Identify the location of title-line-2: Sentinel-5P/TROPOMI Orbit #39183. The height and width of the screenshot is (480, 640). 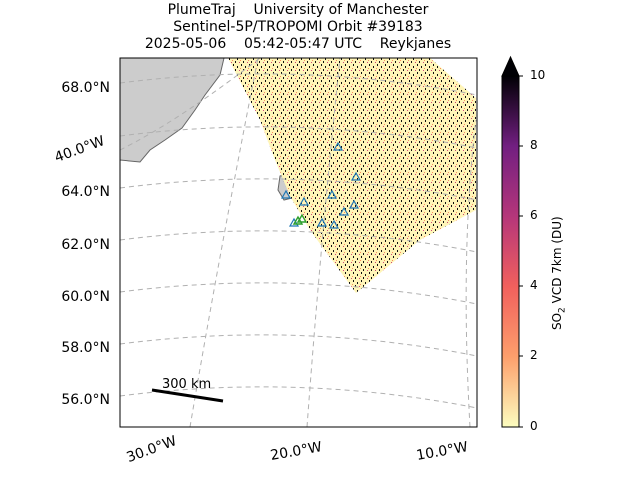
(298, 27).